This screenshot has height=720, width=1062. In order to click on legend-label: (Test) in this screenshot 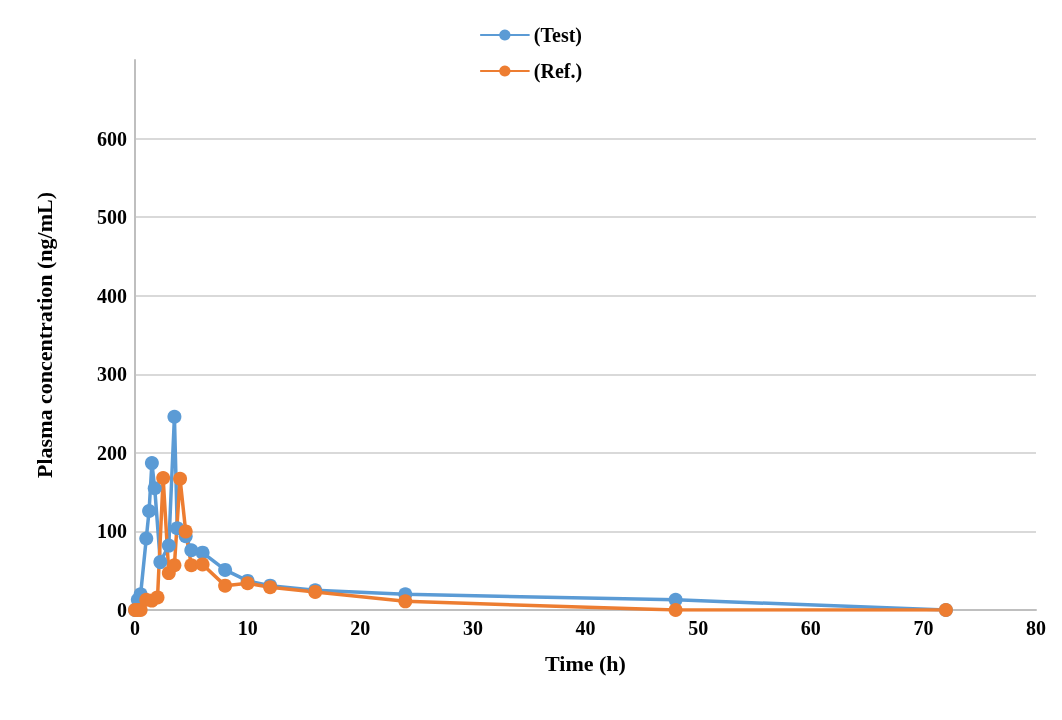, I will do `click(558, 35)`.